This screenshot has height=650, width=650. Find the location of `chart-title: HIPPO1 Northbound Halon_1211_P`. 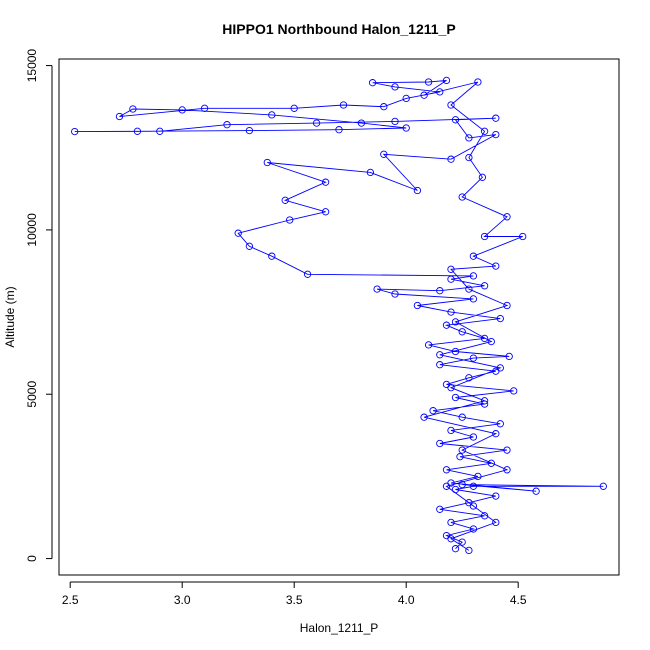

chart-title: HIPPO1 Northbound Halon_1211_P is located at coordinates (338, 29).